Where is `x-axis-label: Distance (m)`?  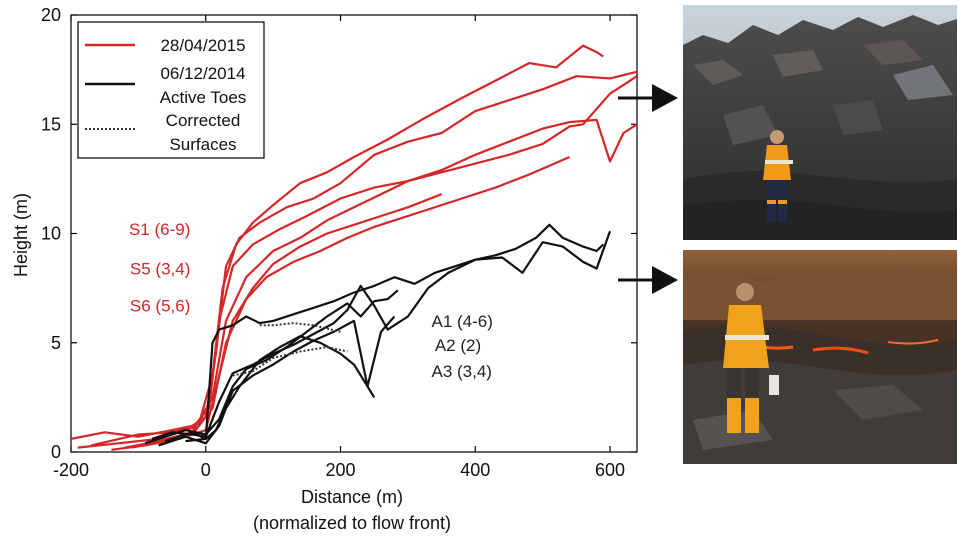
x-axis-label: Distance (m) is located at coordinates (352, 497).